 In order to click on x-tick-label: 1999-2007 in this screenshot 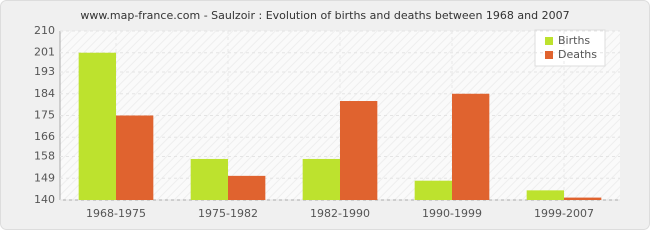, I will do `click(564, 213)`.